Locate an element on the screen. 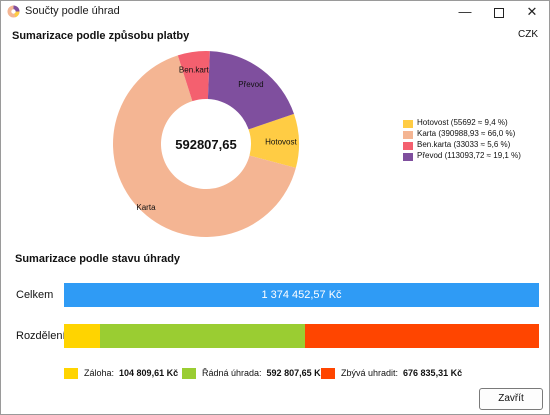 This screenshot has height=415, width=550. currency-label: CZK is located at coordinates (528, 34).